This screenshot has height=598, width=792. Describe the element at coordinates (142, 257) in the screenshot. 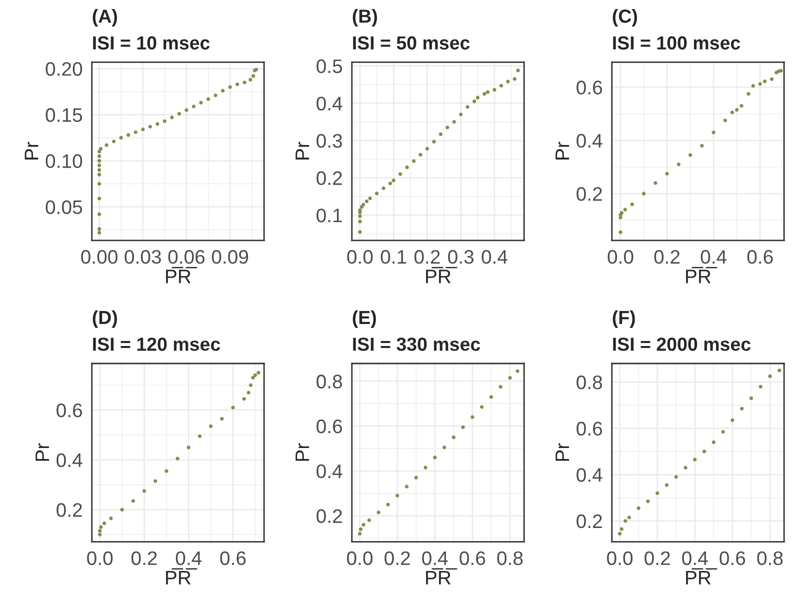

I see `x-tick-label: 0.03` at that location.